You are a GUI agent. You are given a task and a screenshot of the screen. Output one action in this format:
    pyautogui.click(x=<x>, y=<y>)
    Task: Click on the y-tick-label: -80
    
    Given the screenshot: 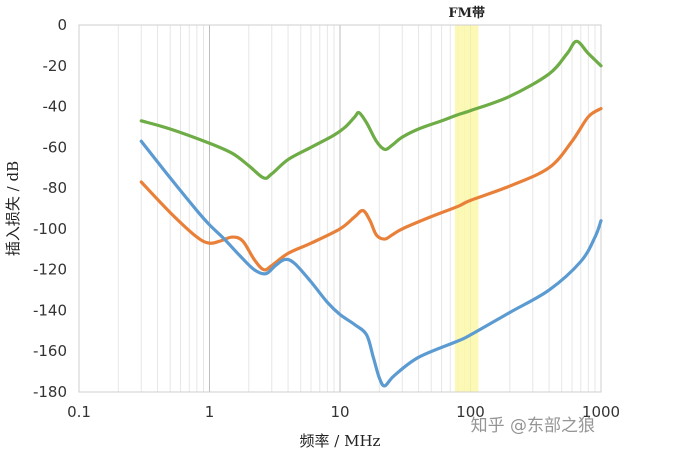 What is the action you would take?
    pyautogui.click(x=55, y=188)
    